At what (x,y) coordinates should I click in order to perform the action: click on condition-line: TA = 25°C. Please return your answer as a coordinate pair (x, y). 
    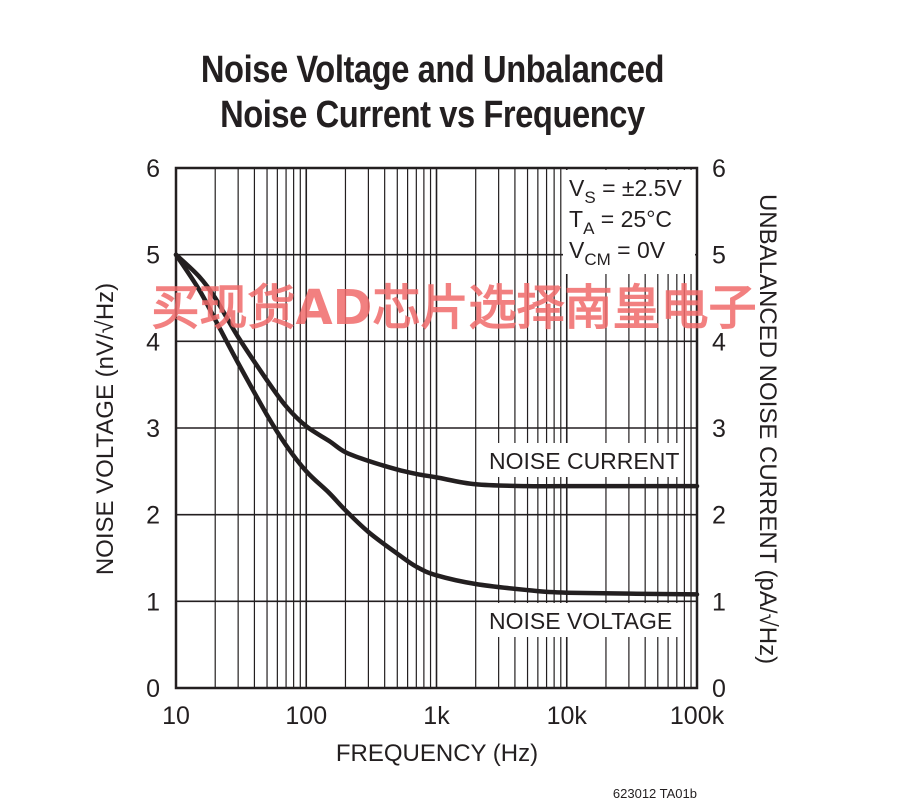
    Looking at the image, I should click on (620, 222).